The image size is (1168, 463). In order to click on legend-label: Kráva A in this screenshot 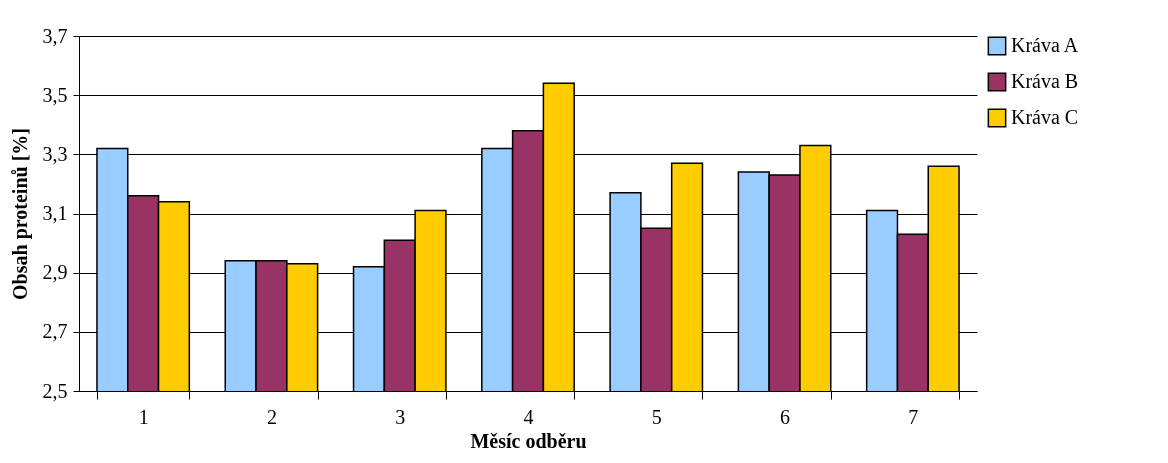, I will do `click(1045, 45)`.